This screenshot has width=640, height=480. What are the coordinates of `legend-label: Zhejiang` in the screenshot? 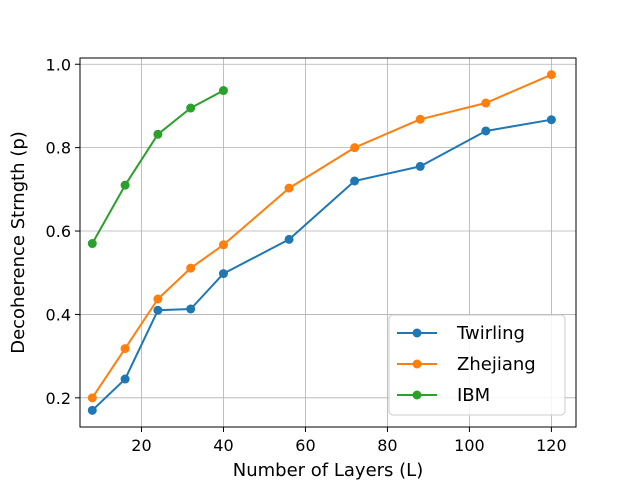 It's located at (496, 364).